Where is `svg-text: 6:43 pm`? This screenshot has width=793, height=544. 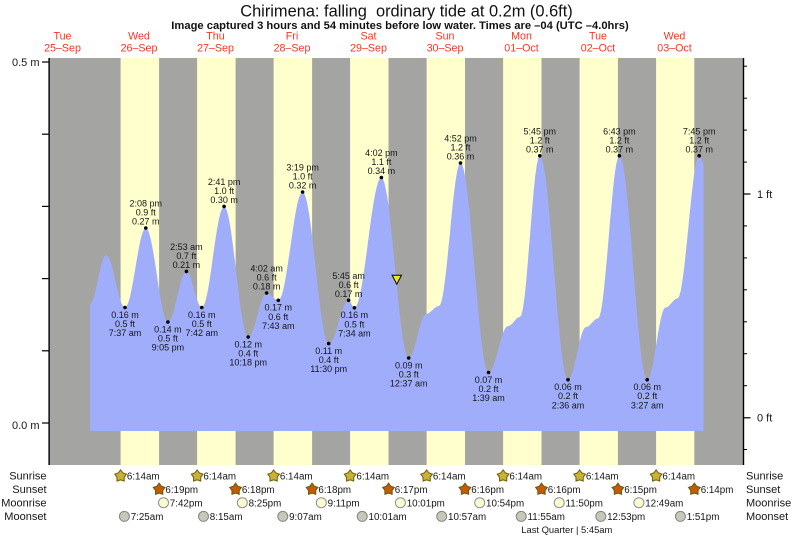 svg-text: 6:43 pm is located at coordinates (619, 132).